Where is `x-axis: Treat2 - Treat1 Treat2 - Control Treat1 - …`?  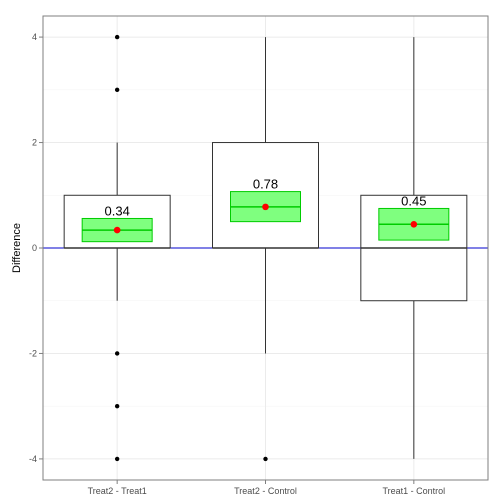
x-axis: Treat2 - Treat1 Treat2 - Control Treat1 - … is located at coordinates (266, 488).